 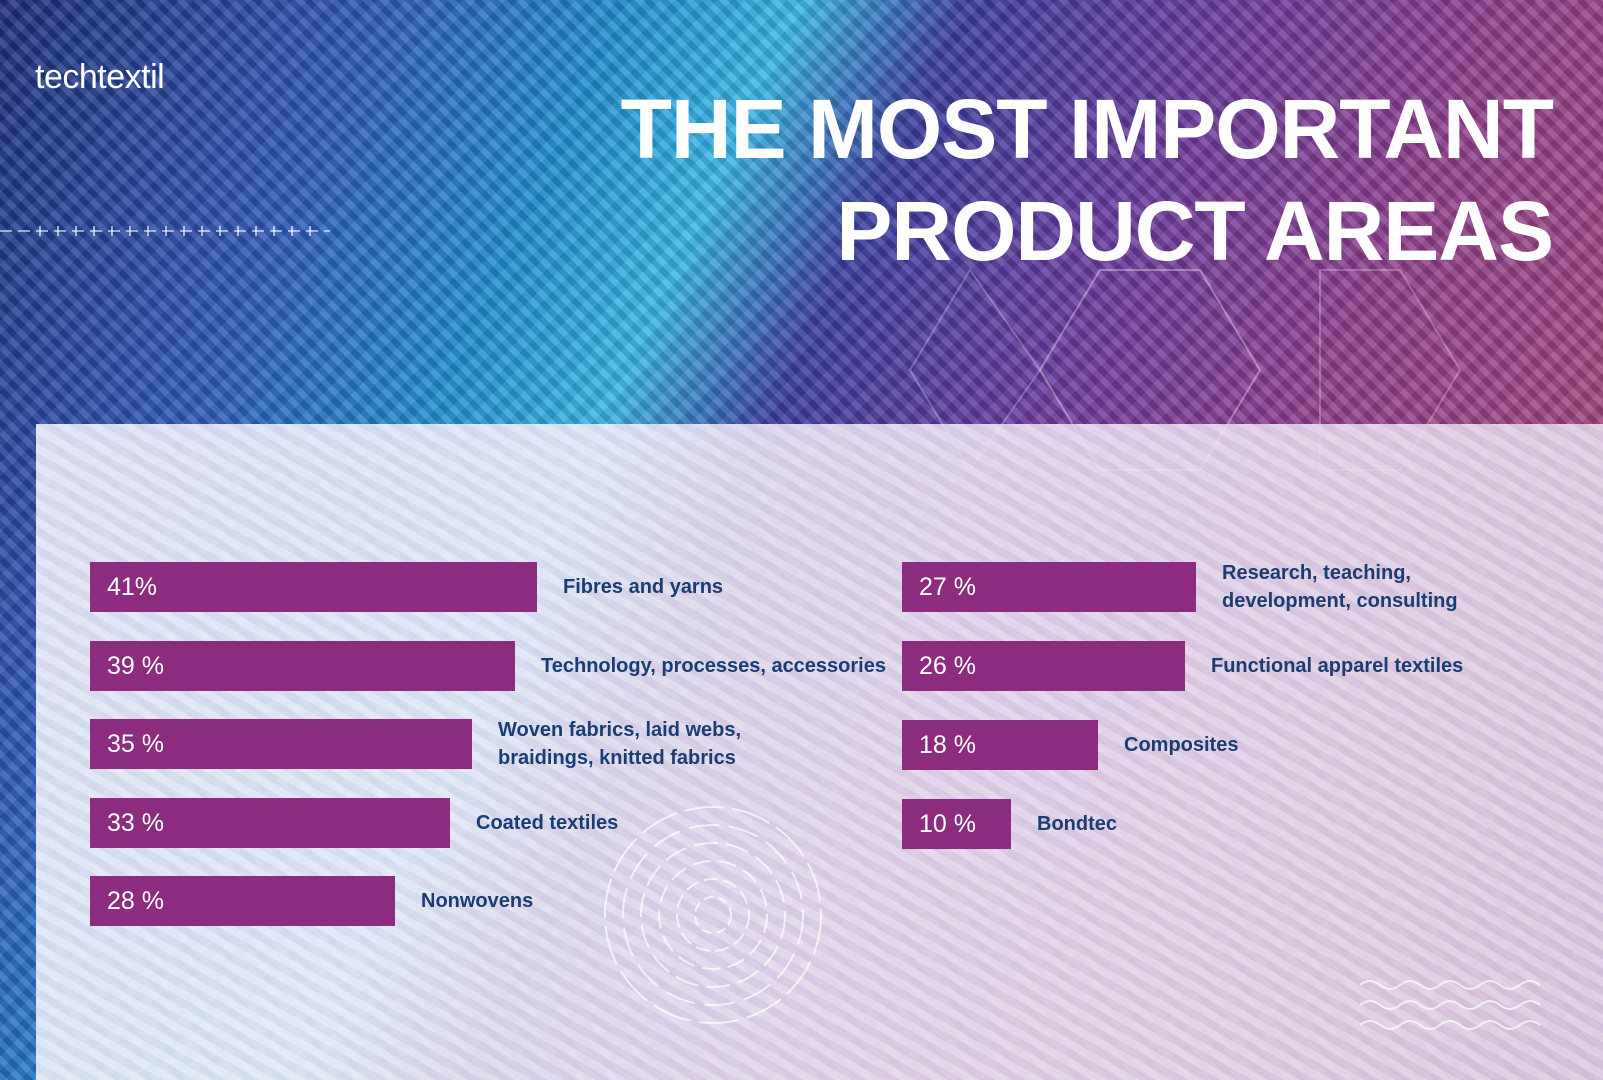 What do you see at coordinates (132, 587) in the screenshot?
I see `bar-value-label: 41%` at bounding box center [132, 587].